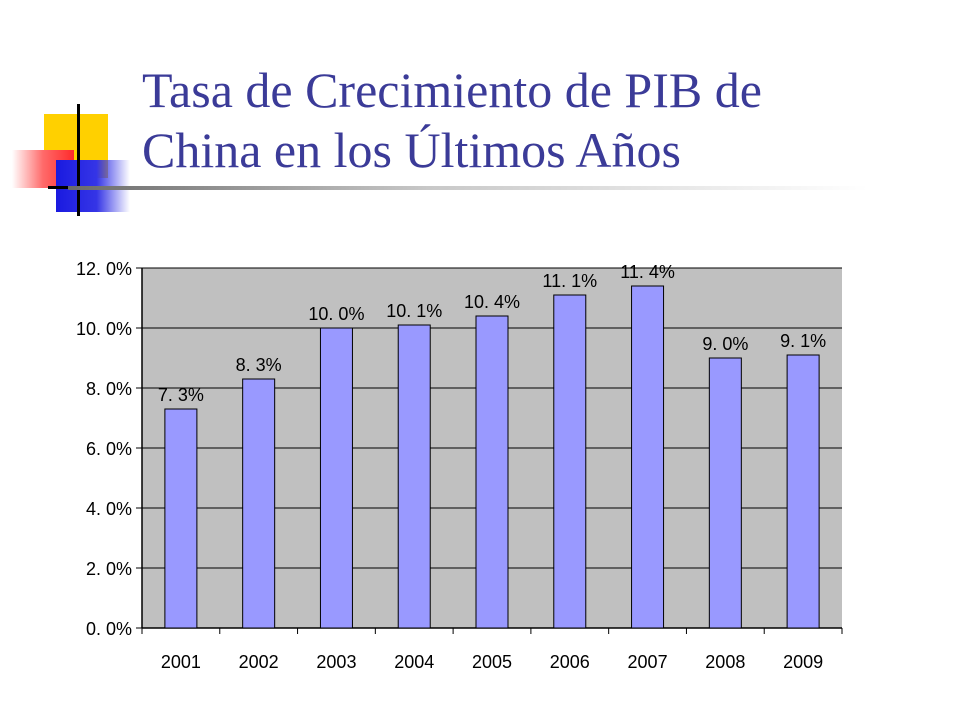 This screenshot has height=720, width=960. I want to click on x-tick-label: 2006, so click(570, 662).